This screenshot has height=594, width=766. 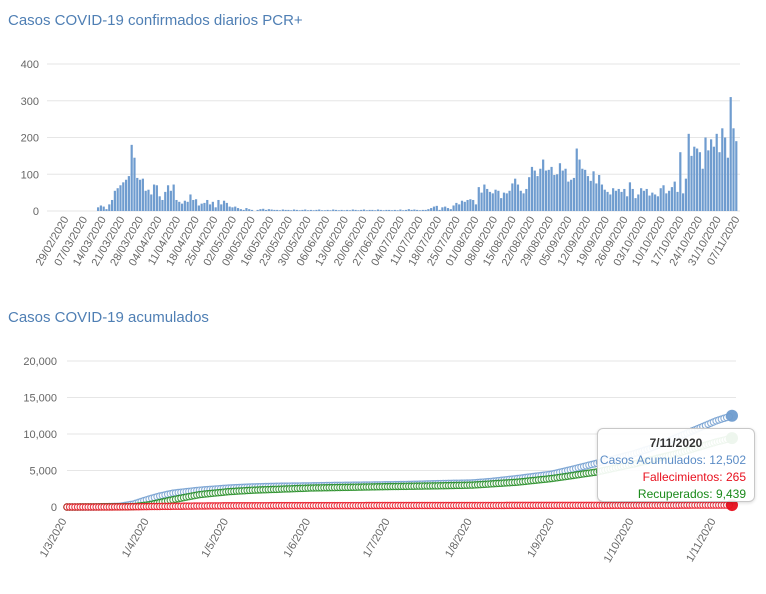 I want to click on y-tick-label: 5,000, so click(x=43, y=472).